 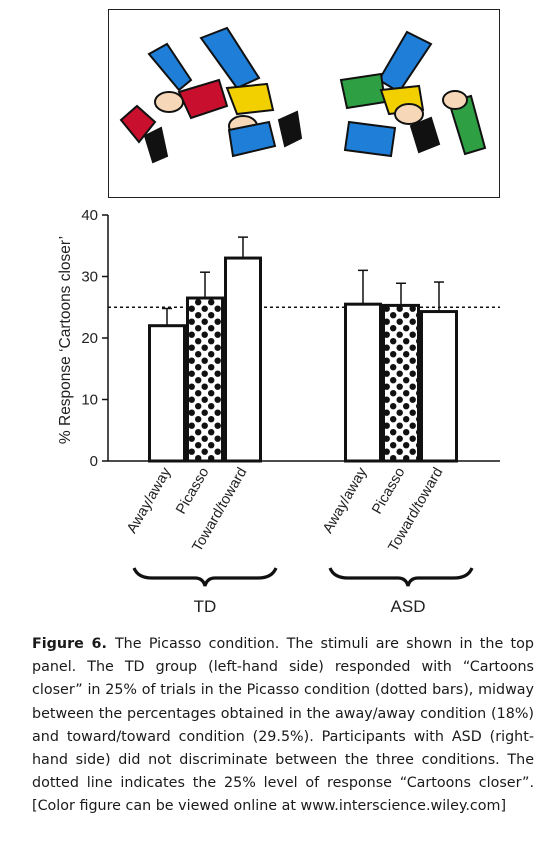 I want to click on figure-label: Figure 6., so click(x=69, y=644).